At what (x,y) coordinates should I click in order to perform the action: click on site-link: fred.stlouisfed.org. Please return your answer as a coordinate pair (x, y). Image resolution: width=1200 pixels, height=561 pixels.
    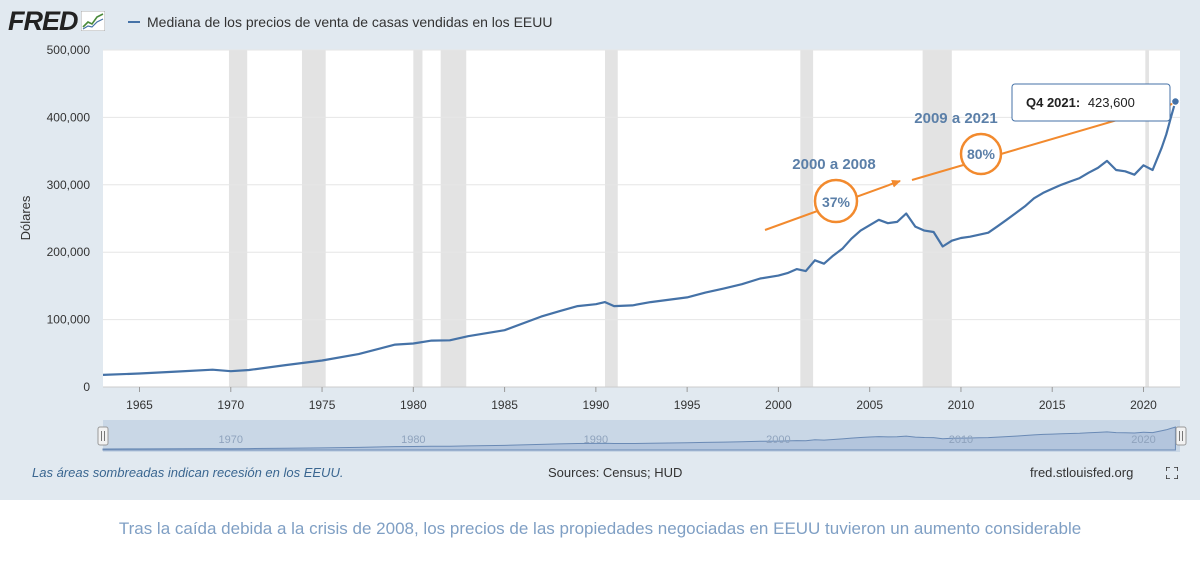
    Looking at the image, I should click on (1082, 472).